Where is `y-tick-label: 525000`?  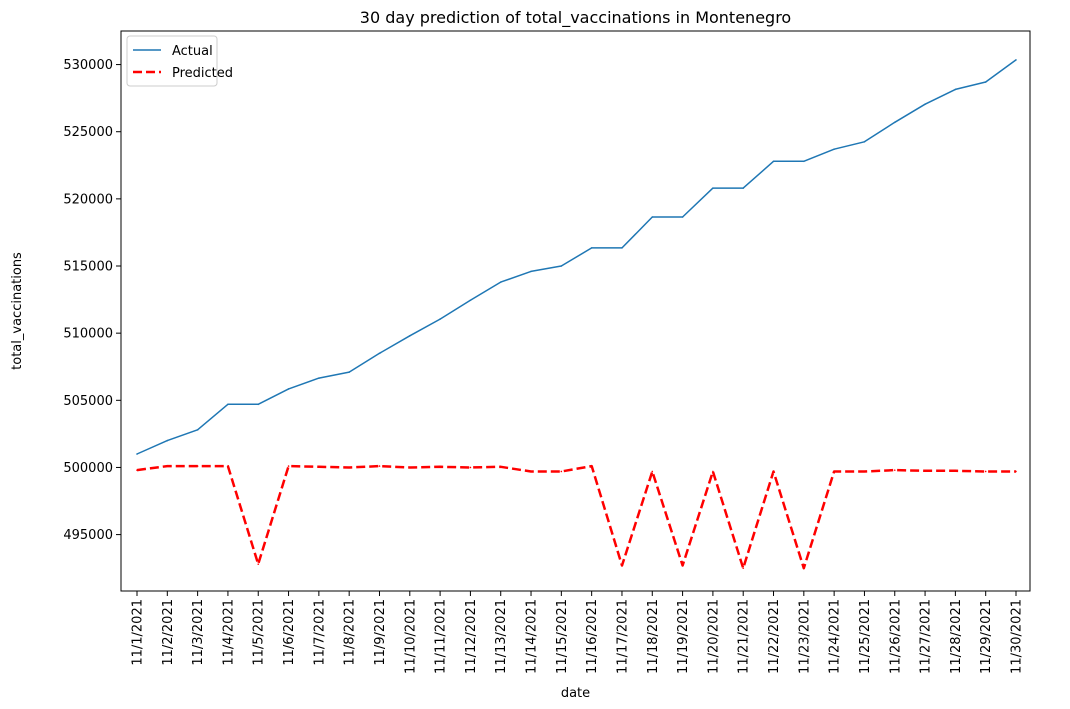 y-tick-label: 525000 is located at coordinates (88, 132).